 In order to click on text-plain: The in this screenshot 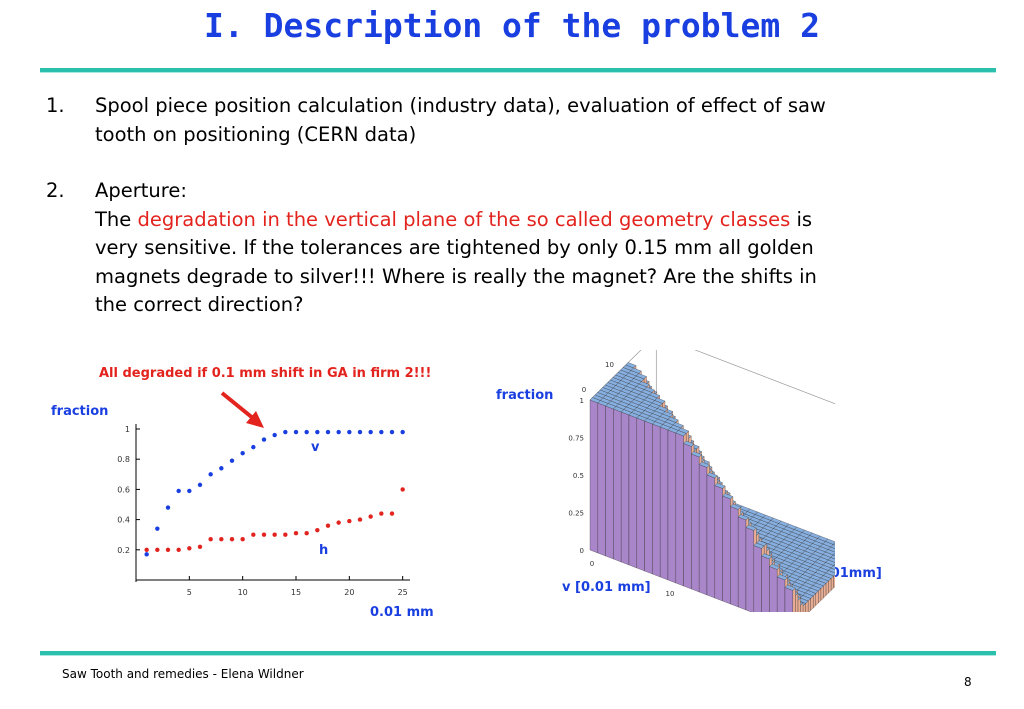, I will do `click(116, 219)`.